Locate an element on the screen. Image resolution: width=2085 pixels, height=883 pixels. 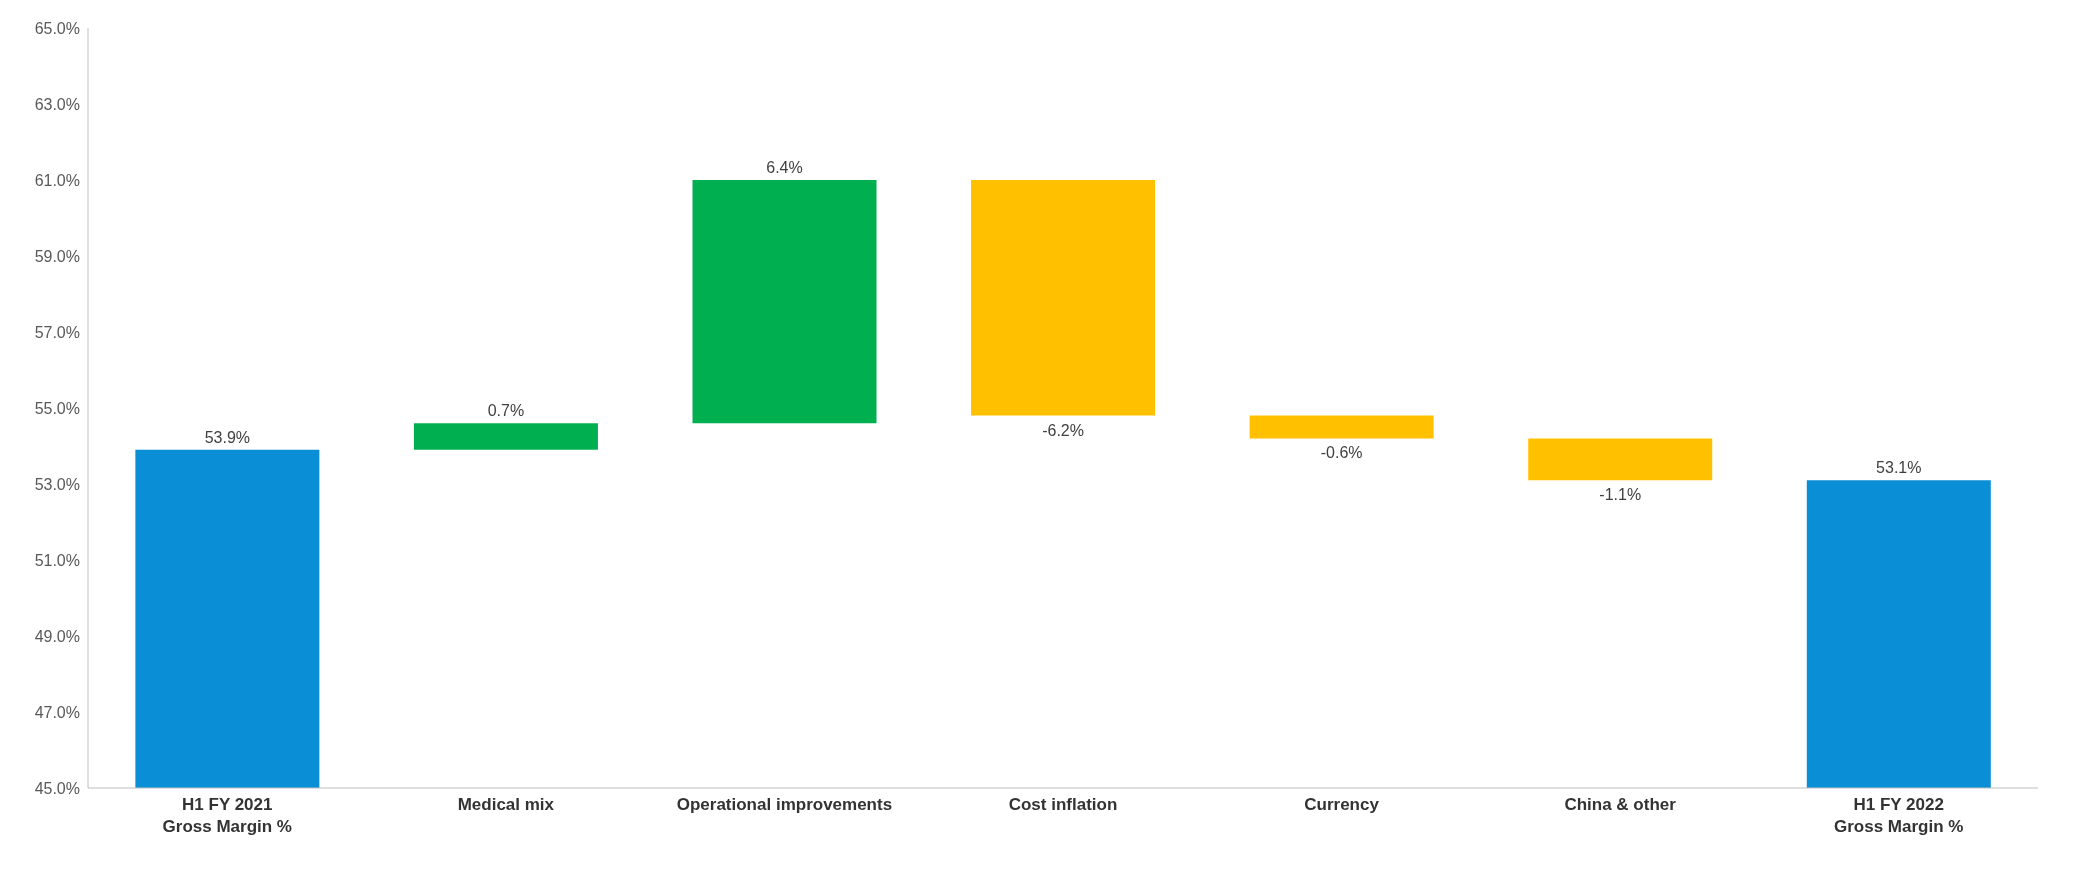
data-label: -6.2% is located at coordinates (1063, 430).